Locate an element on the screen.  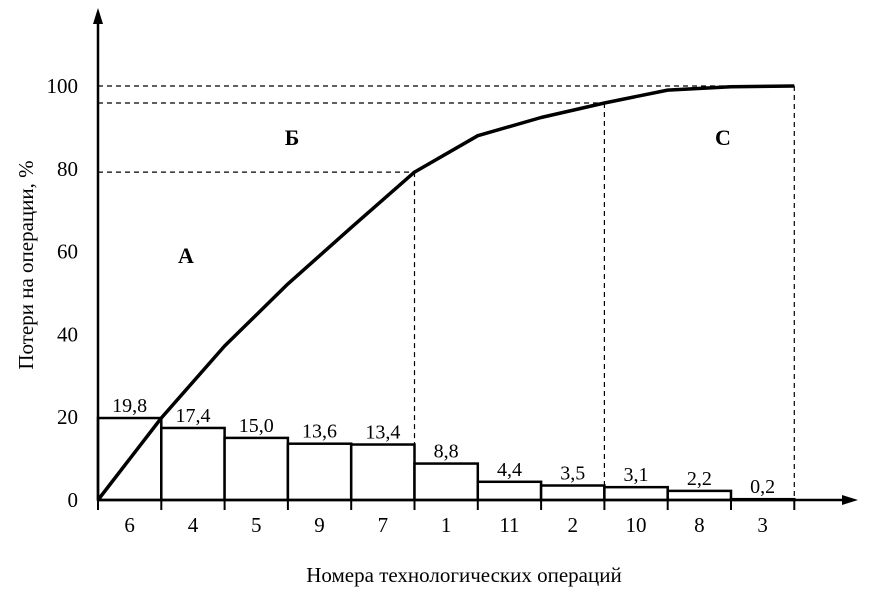
data-label: 17,4 is located at coordinates (192, 416).